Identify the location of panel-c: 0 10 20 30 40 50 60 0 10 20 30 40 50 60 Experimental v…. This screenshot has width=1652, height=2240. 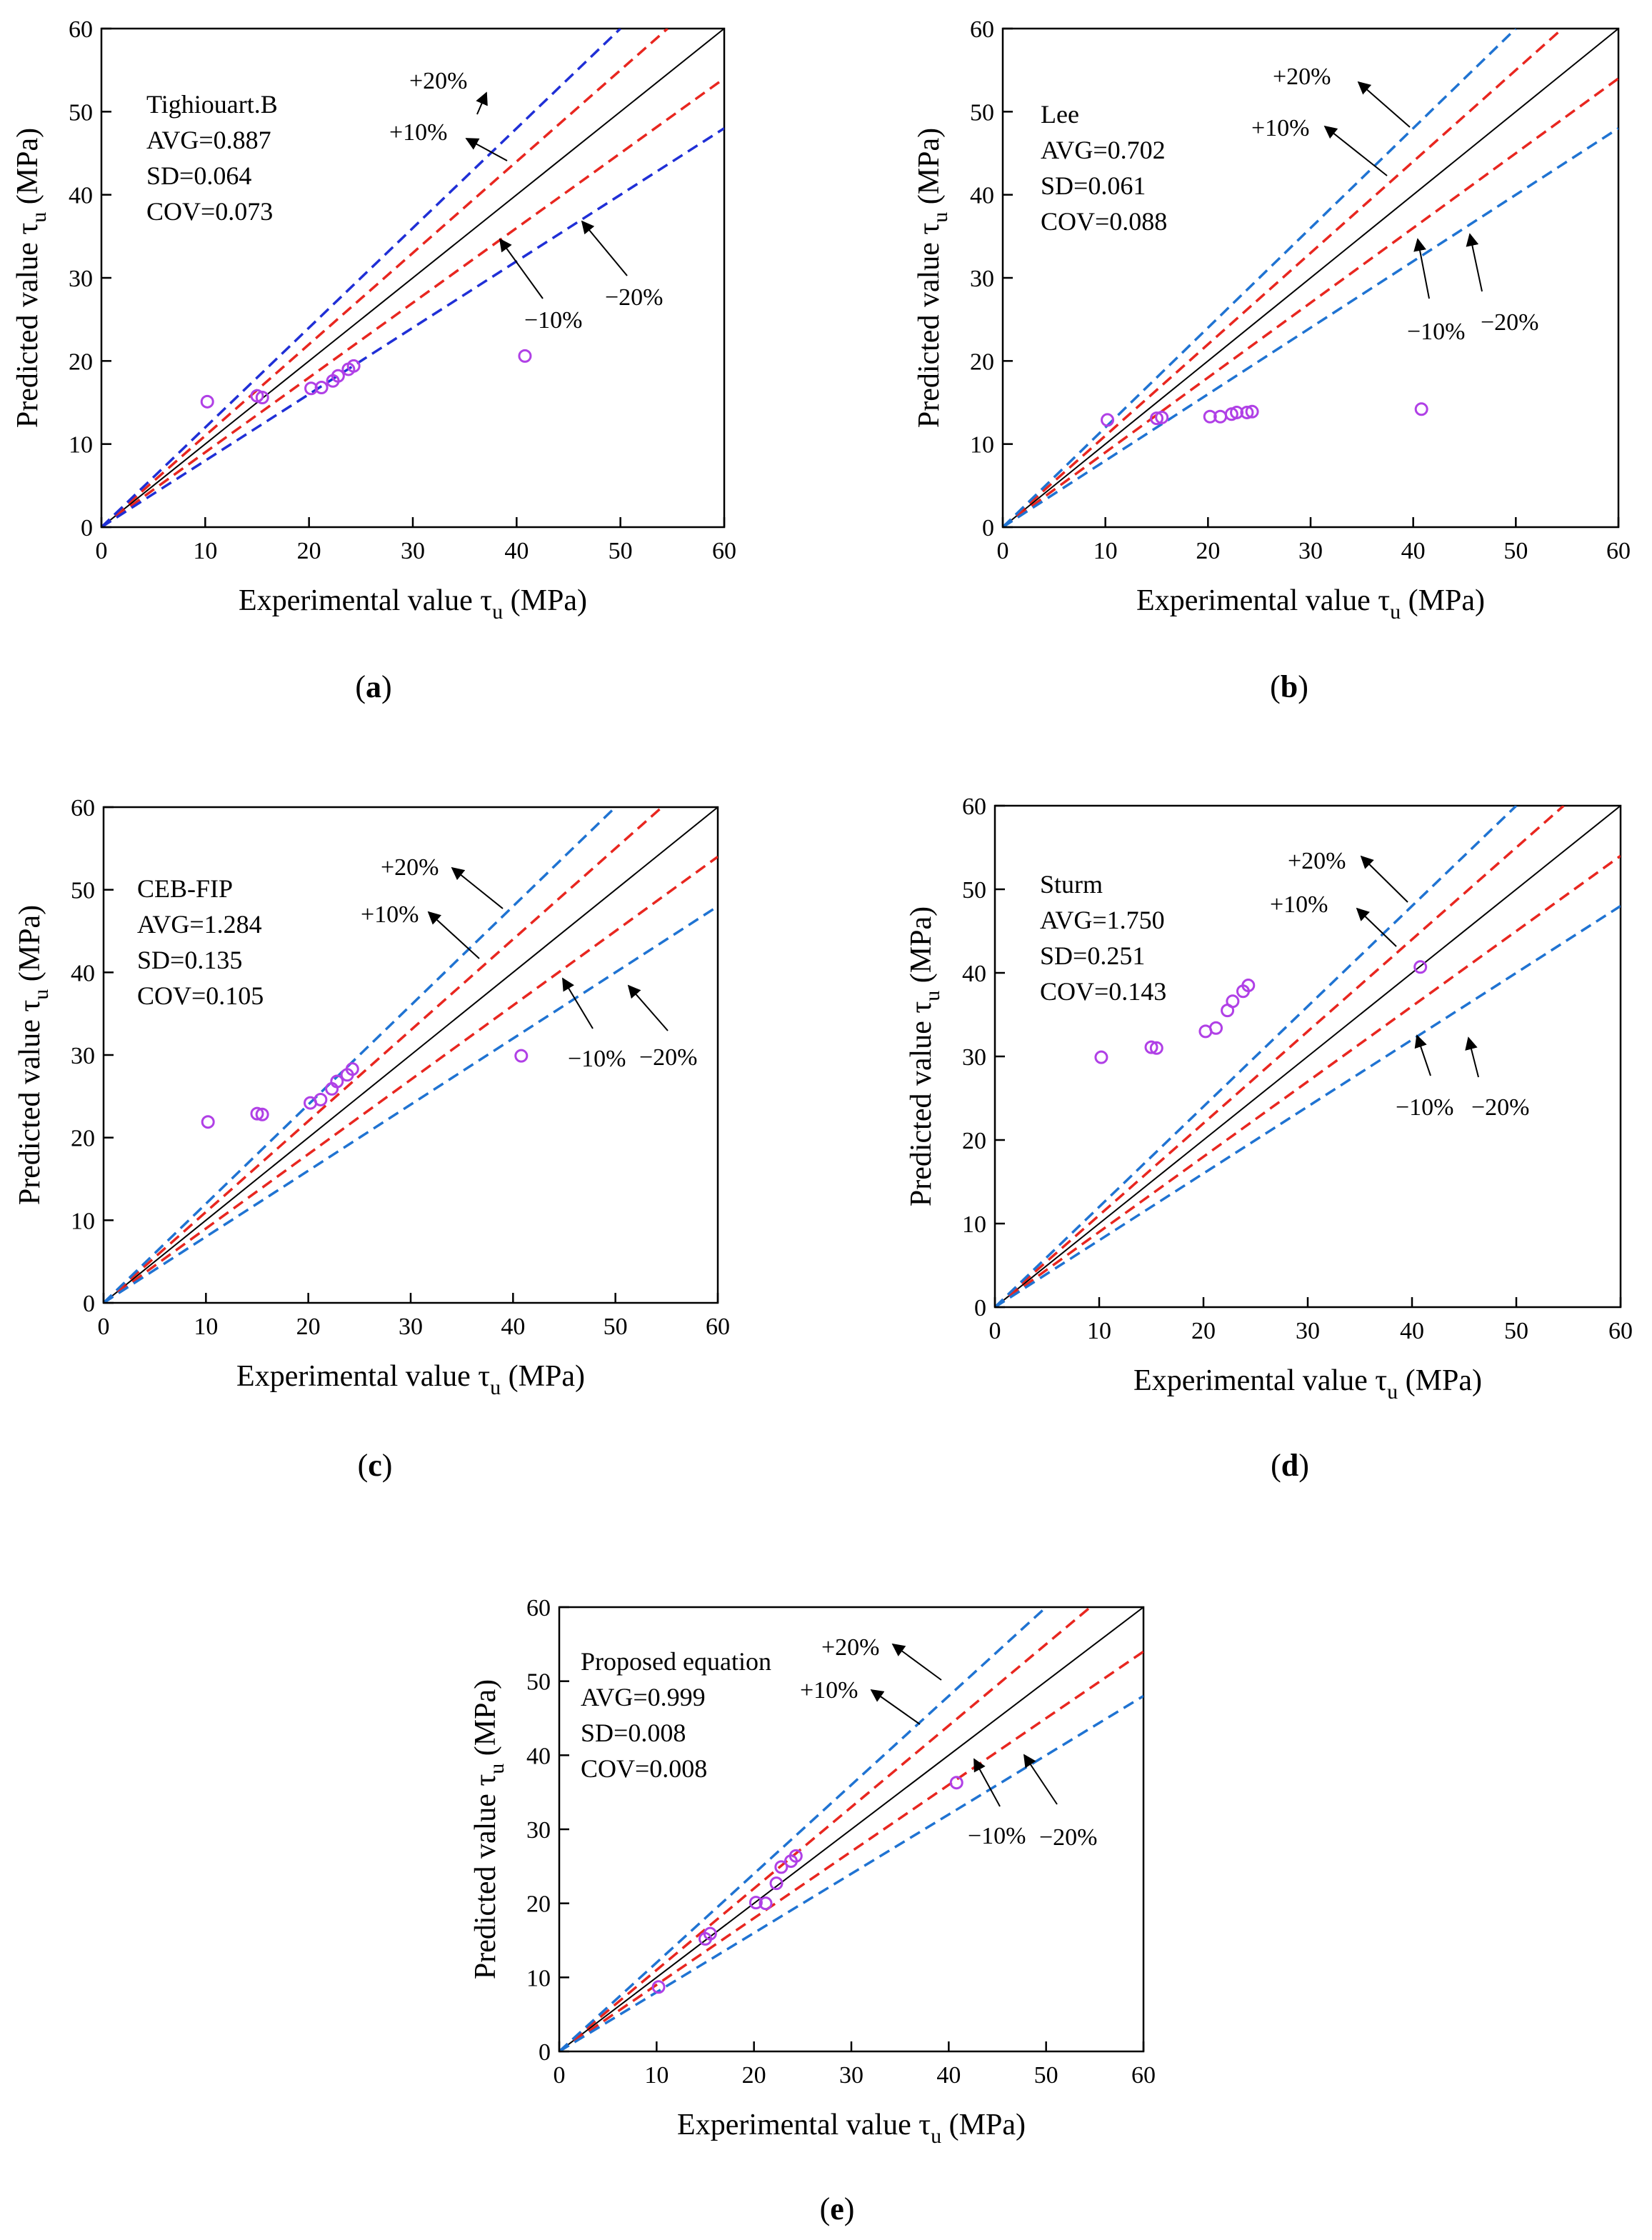
(372, 1139).